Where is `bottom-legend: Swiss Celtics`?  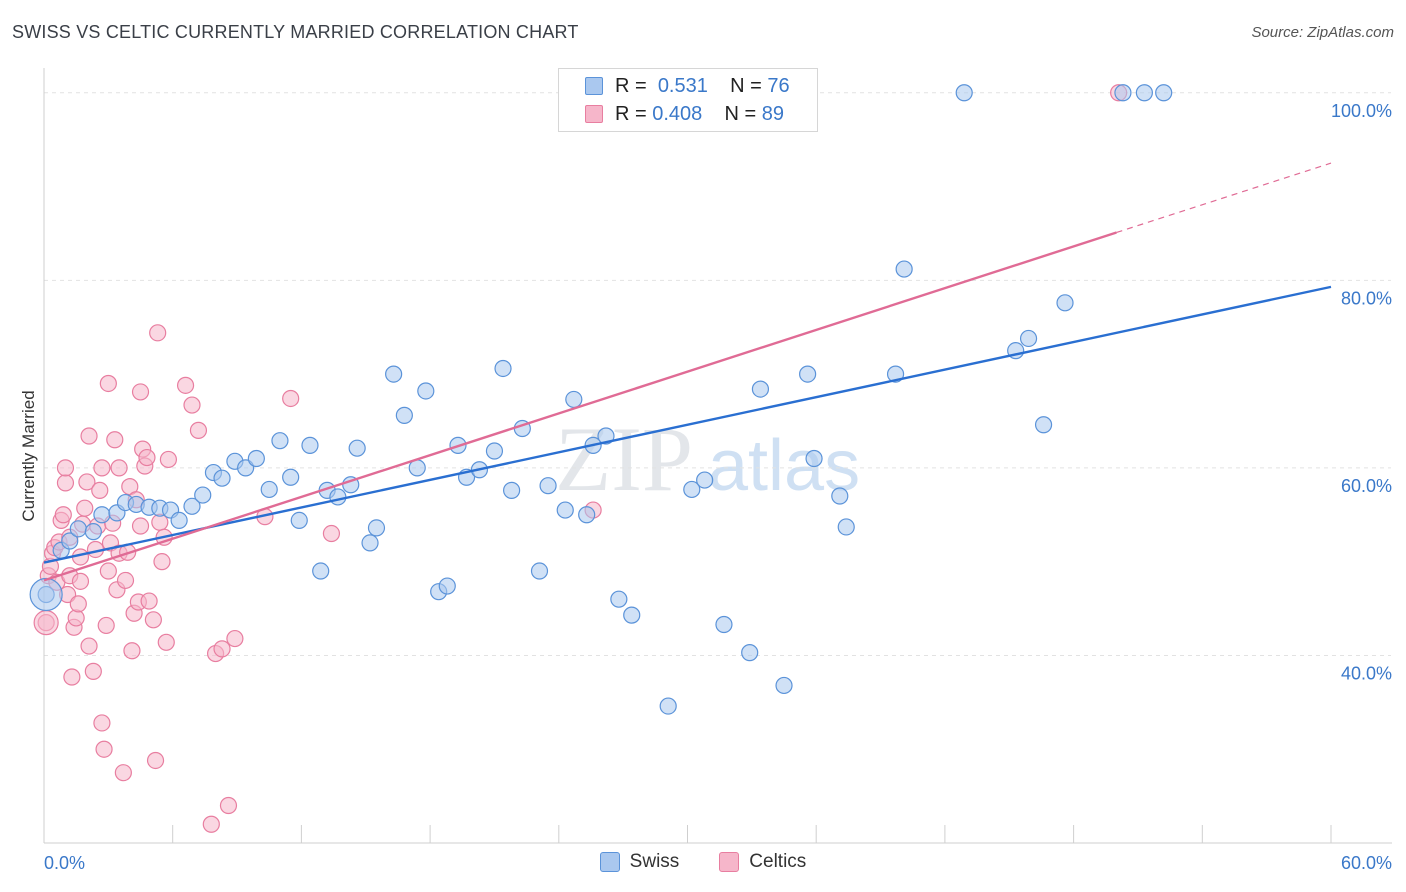 bottom-legend: Swiss Celtics is located at coordinates (703, 862).